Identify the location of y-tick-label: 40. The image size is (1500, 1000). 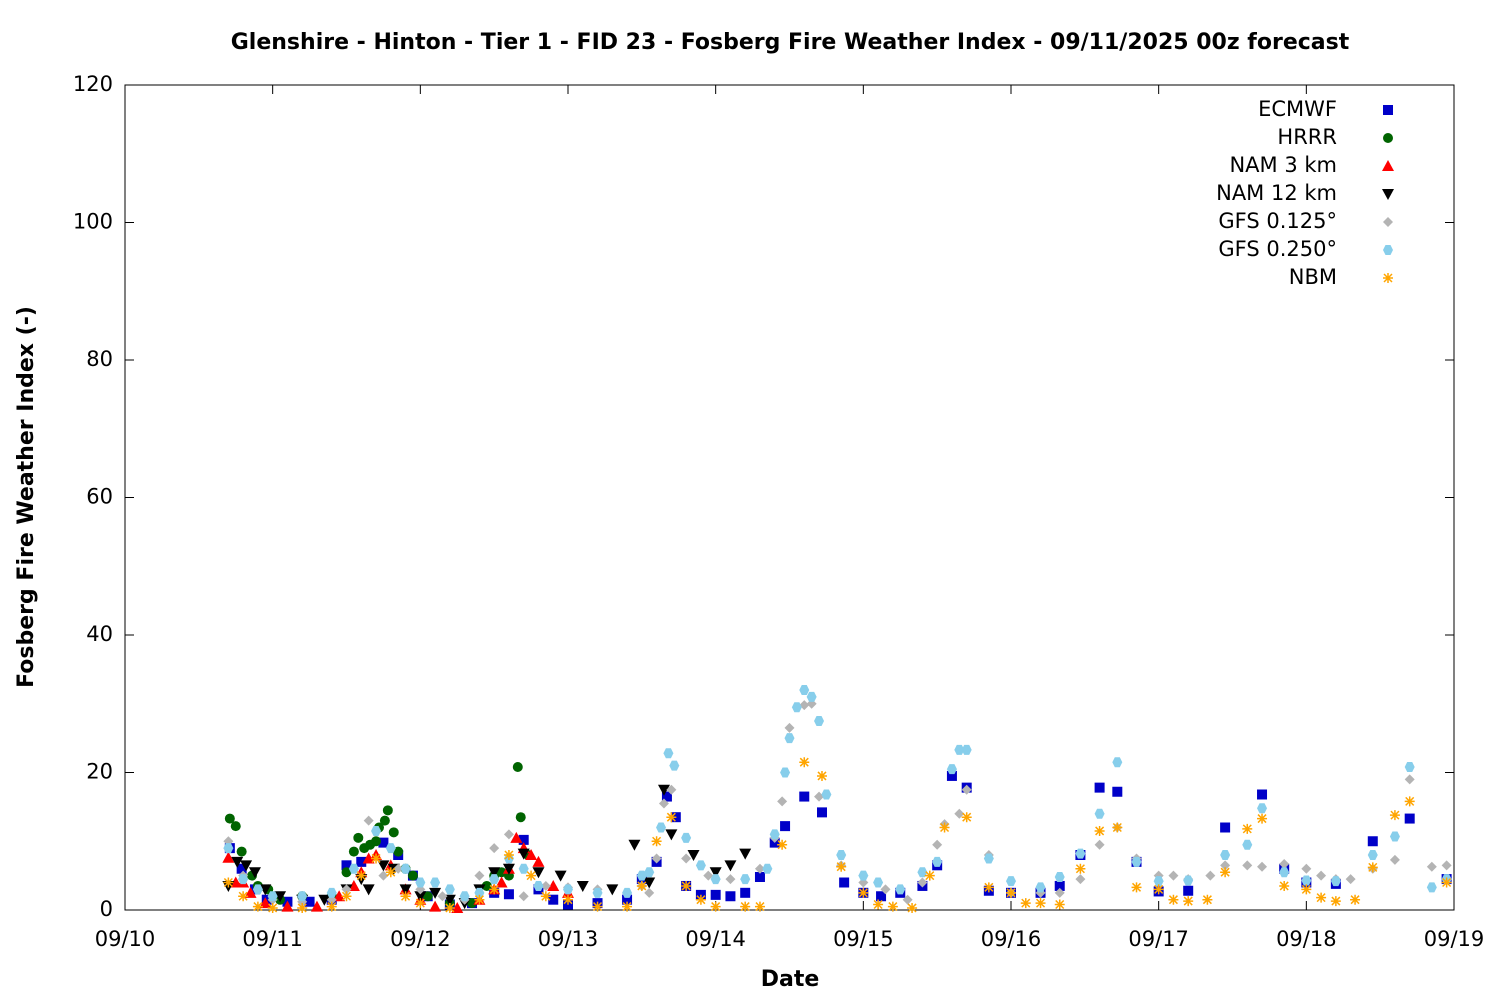
(99, 634).